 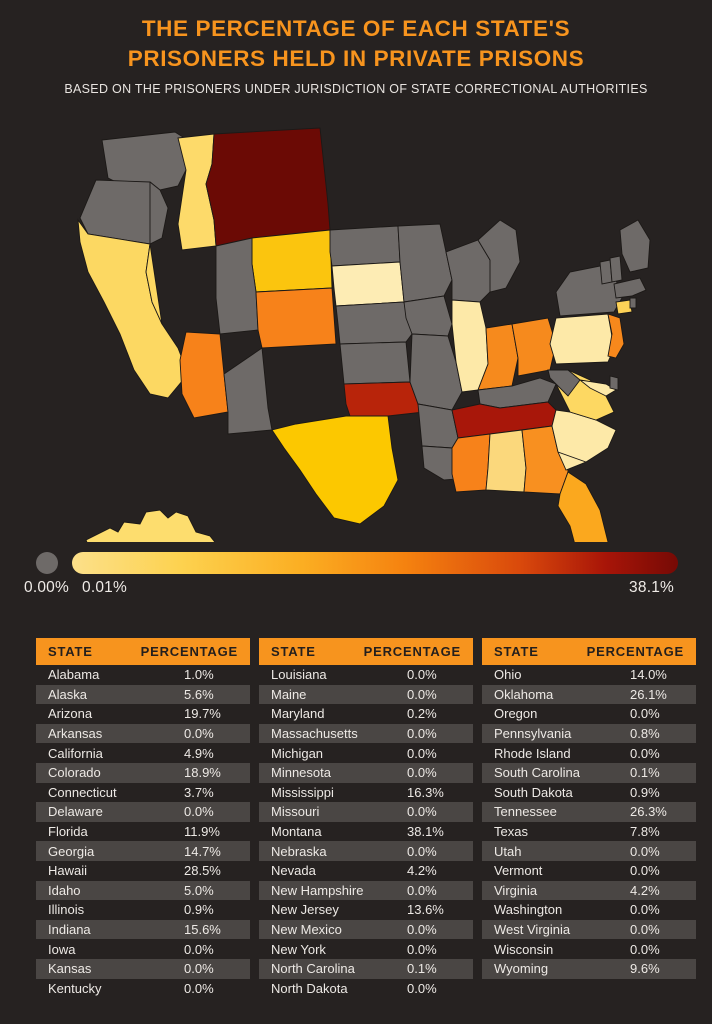 I want to click on cell-state: Virginia, so click(x=516, y=890).